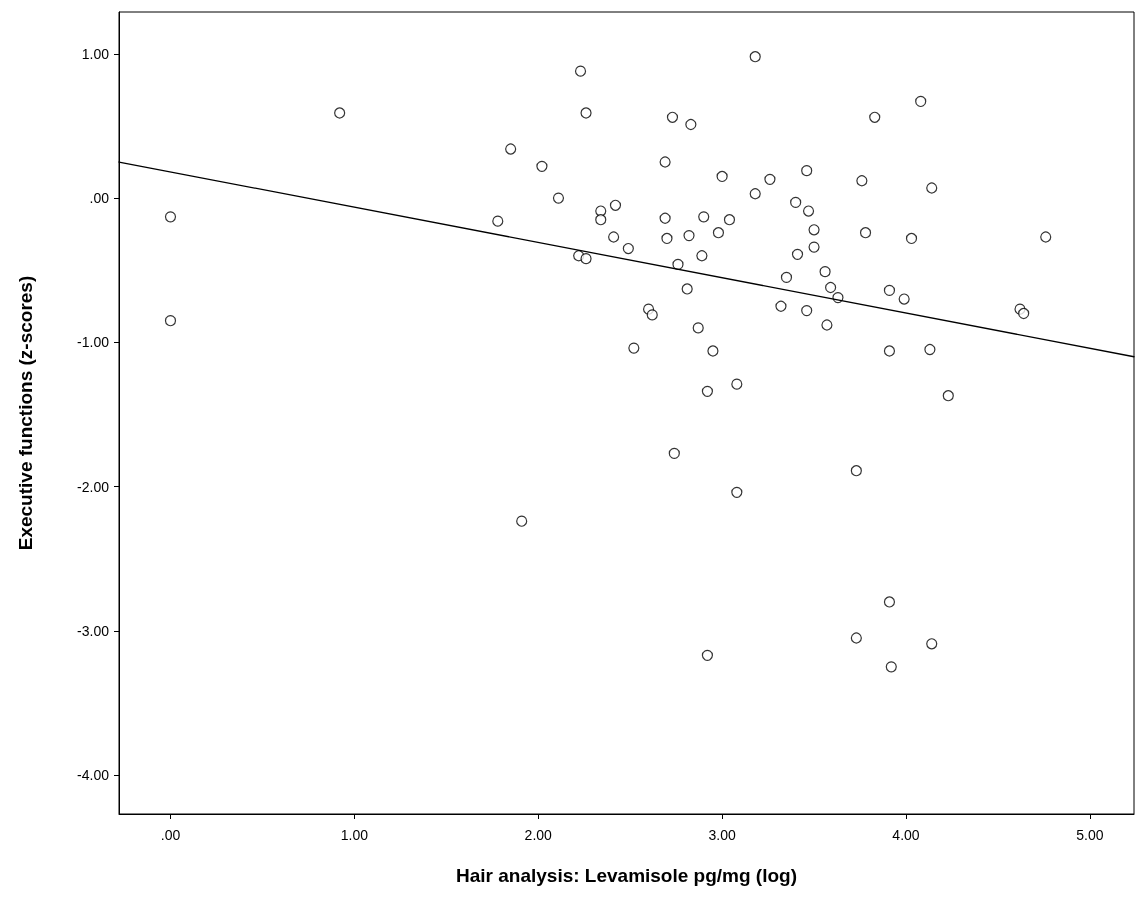  What do you see at coordinates (95, 53) in the screenshot?
I see `y-tick-label: 1.00` at bounding box center [95, 53].